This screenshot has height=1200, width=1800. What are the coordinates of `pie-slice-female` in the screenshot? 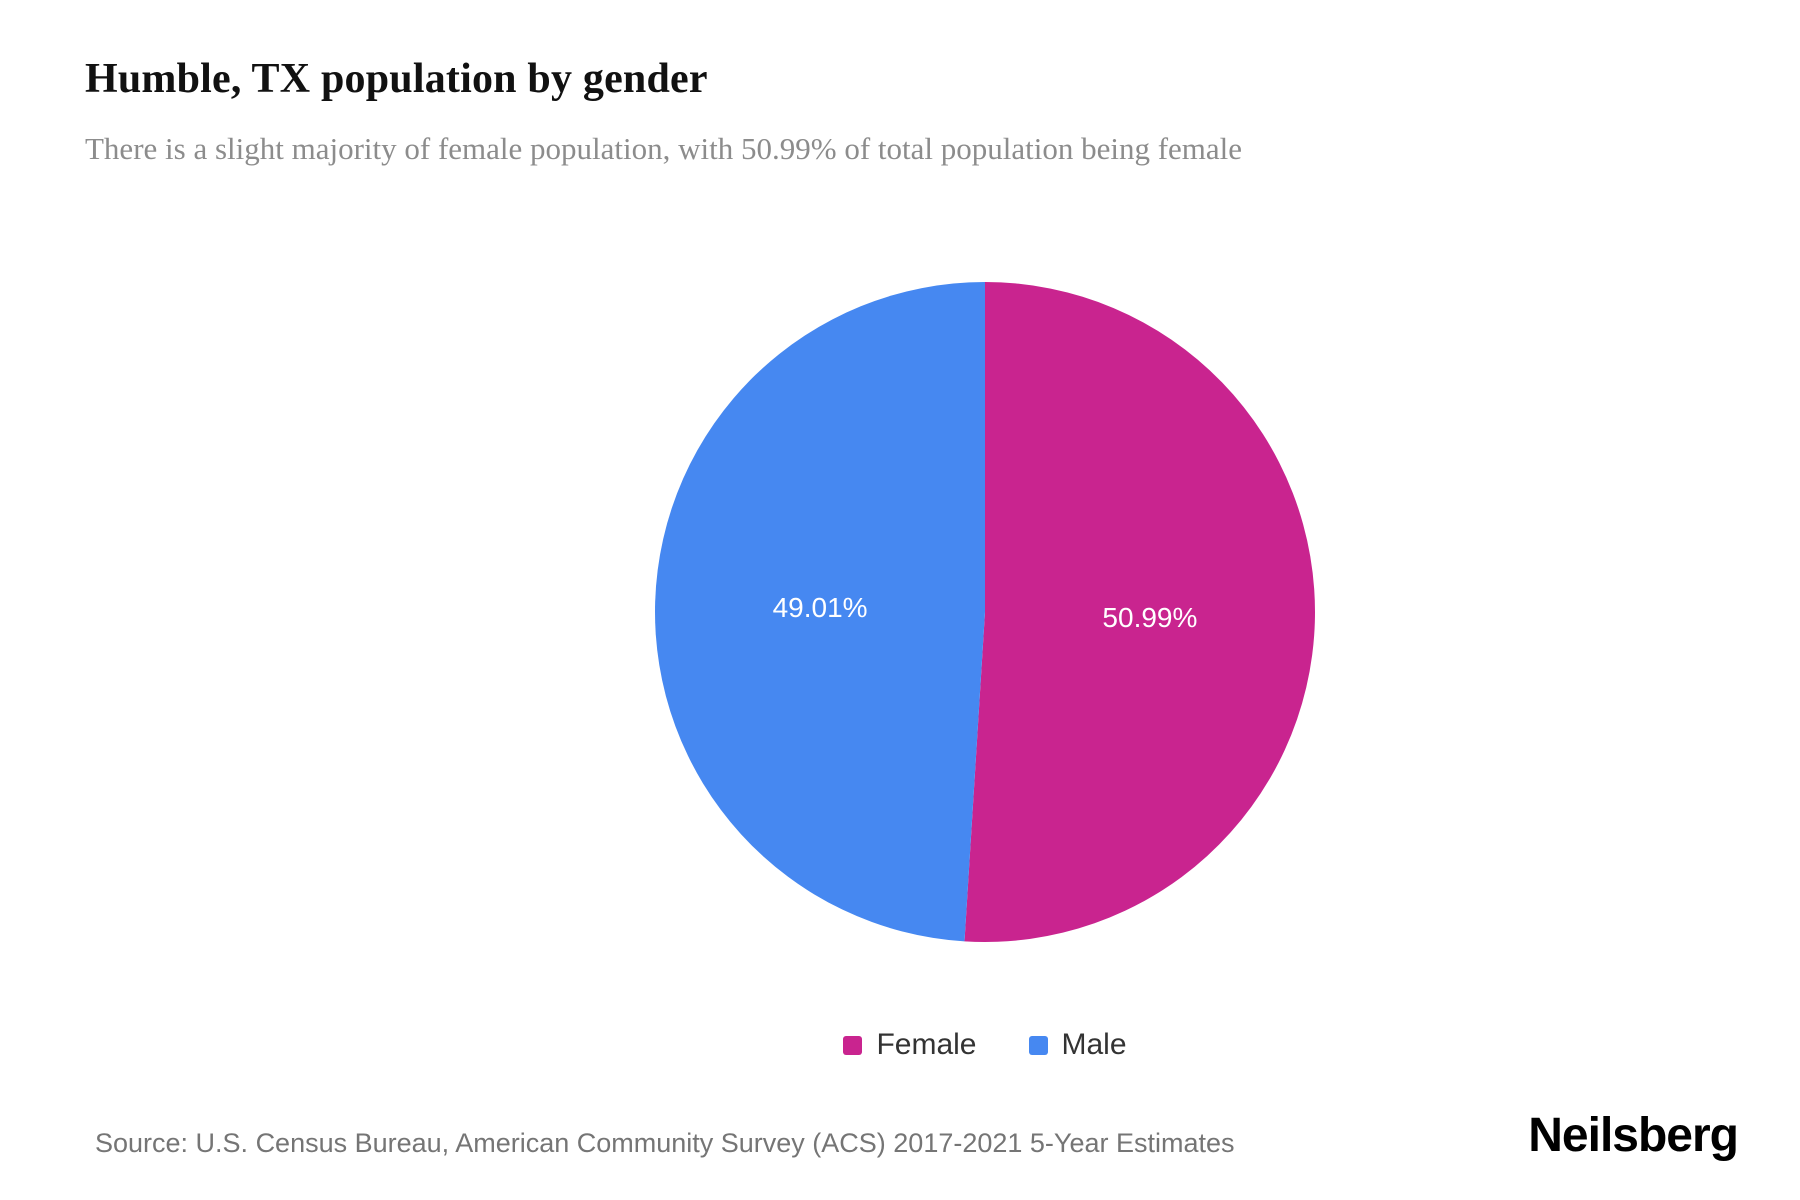 It's located at (1140, 612).